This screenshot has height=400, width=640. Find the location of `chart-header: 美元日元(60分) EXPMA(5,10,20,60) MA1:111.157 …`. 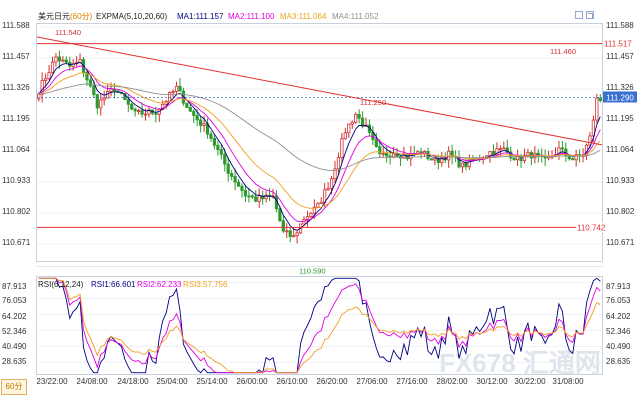

chart-header: 美元日元(60分) EXPMA(5,10,20,60) MA1:111.157 … is located at coordinates (208, 16).